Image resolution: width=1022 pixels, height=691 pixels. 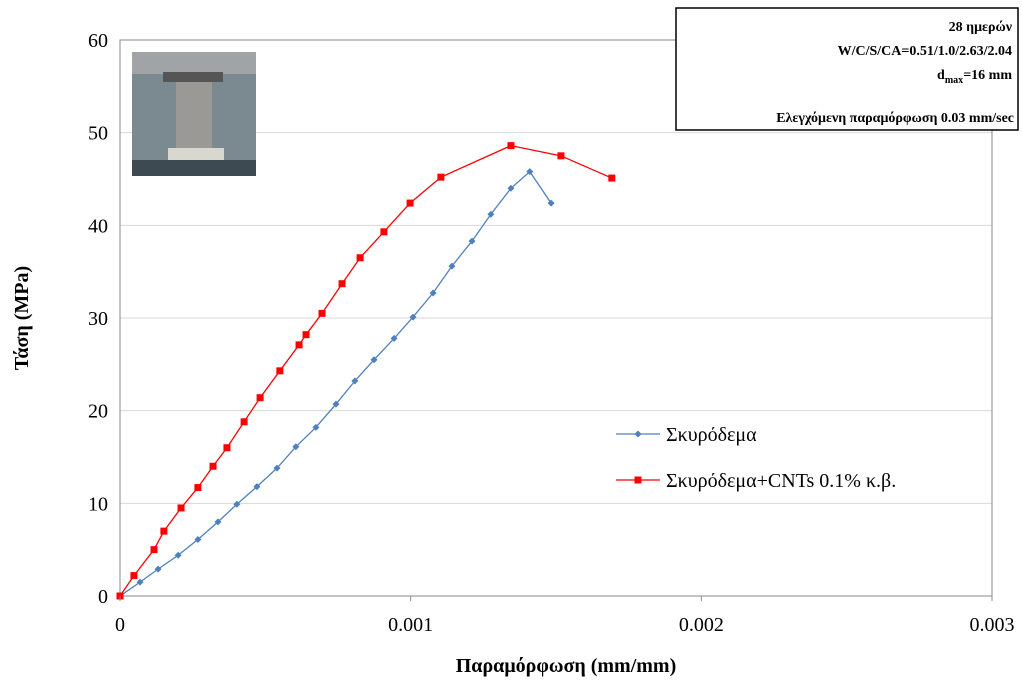 What do you see at coordinates (410, 625) in the screenshot?
I see `x-tick-label: 0.001` at bounding box center [410, 625].